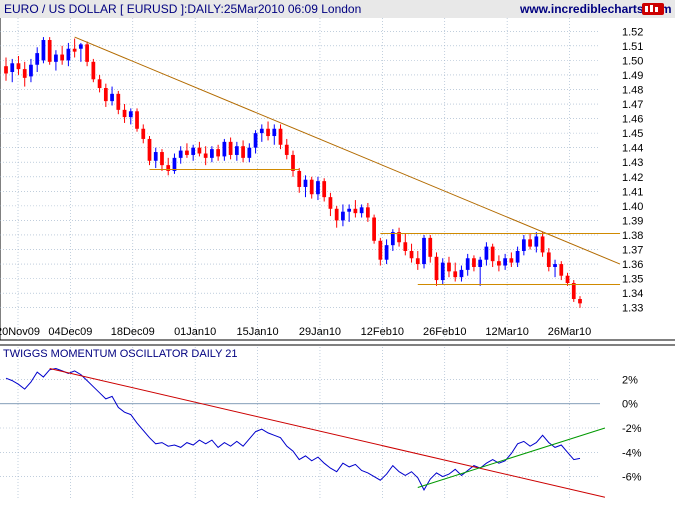 The image size is (675, 505). Describe the element at coordinates (653, 9) in the screenshot. I see `site-logo-icon` at that location.